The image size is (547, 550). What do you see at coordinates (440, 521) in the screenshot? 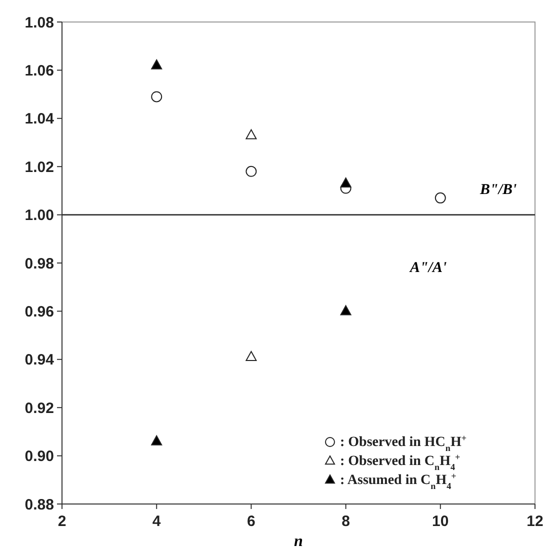
I see `x-tick-label: 10` at bounding box center [440, 521].